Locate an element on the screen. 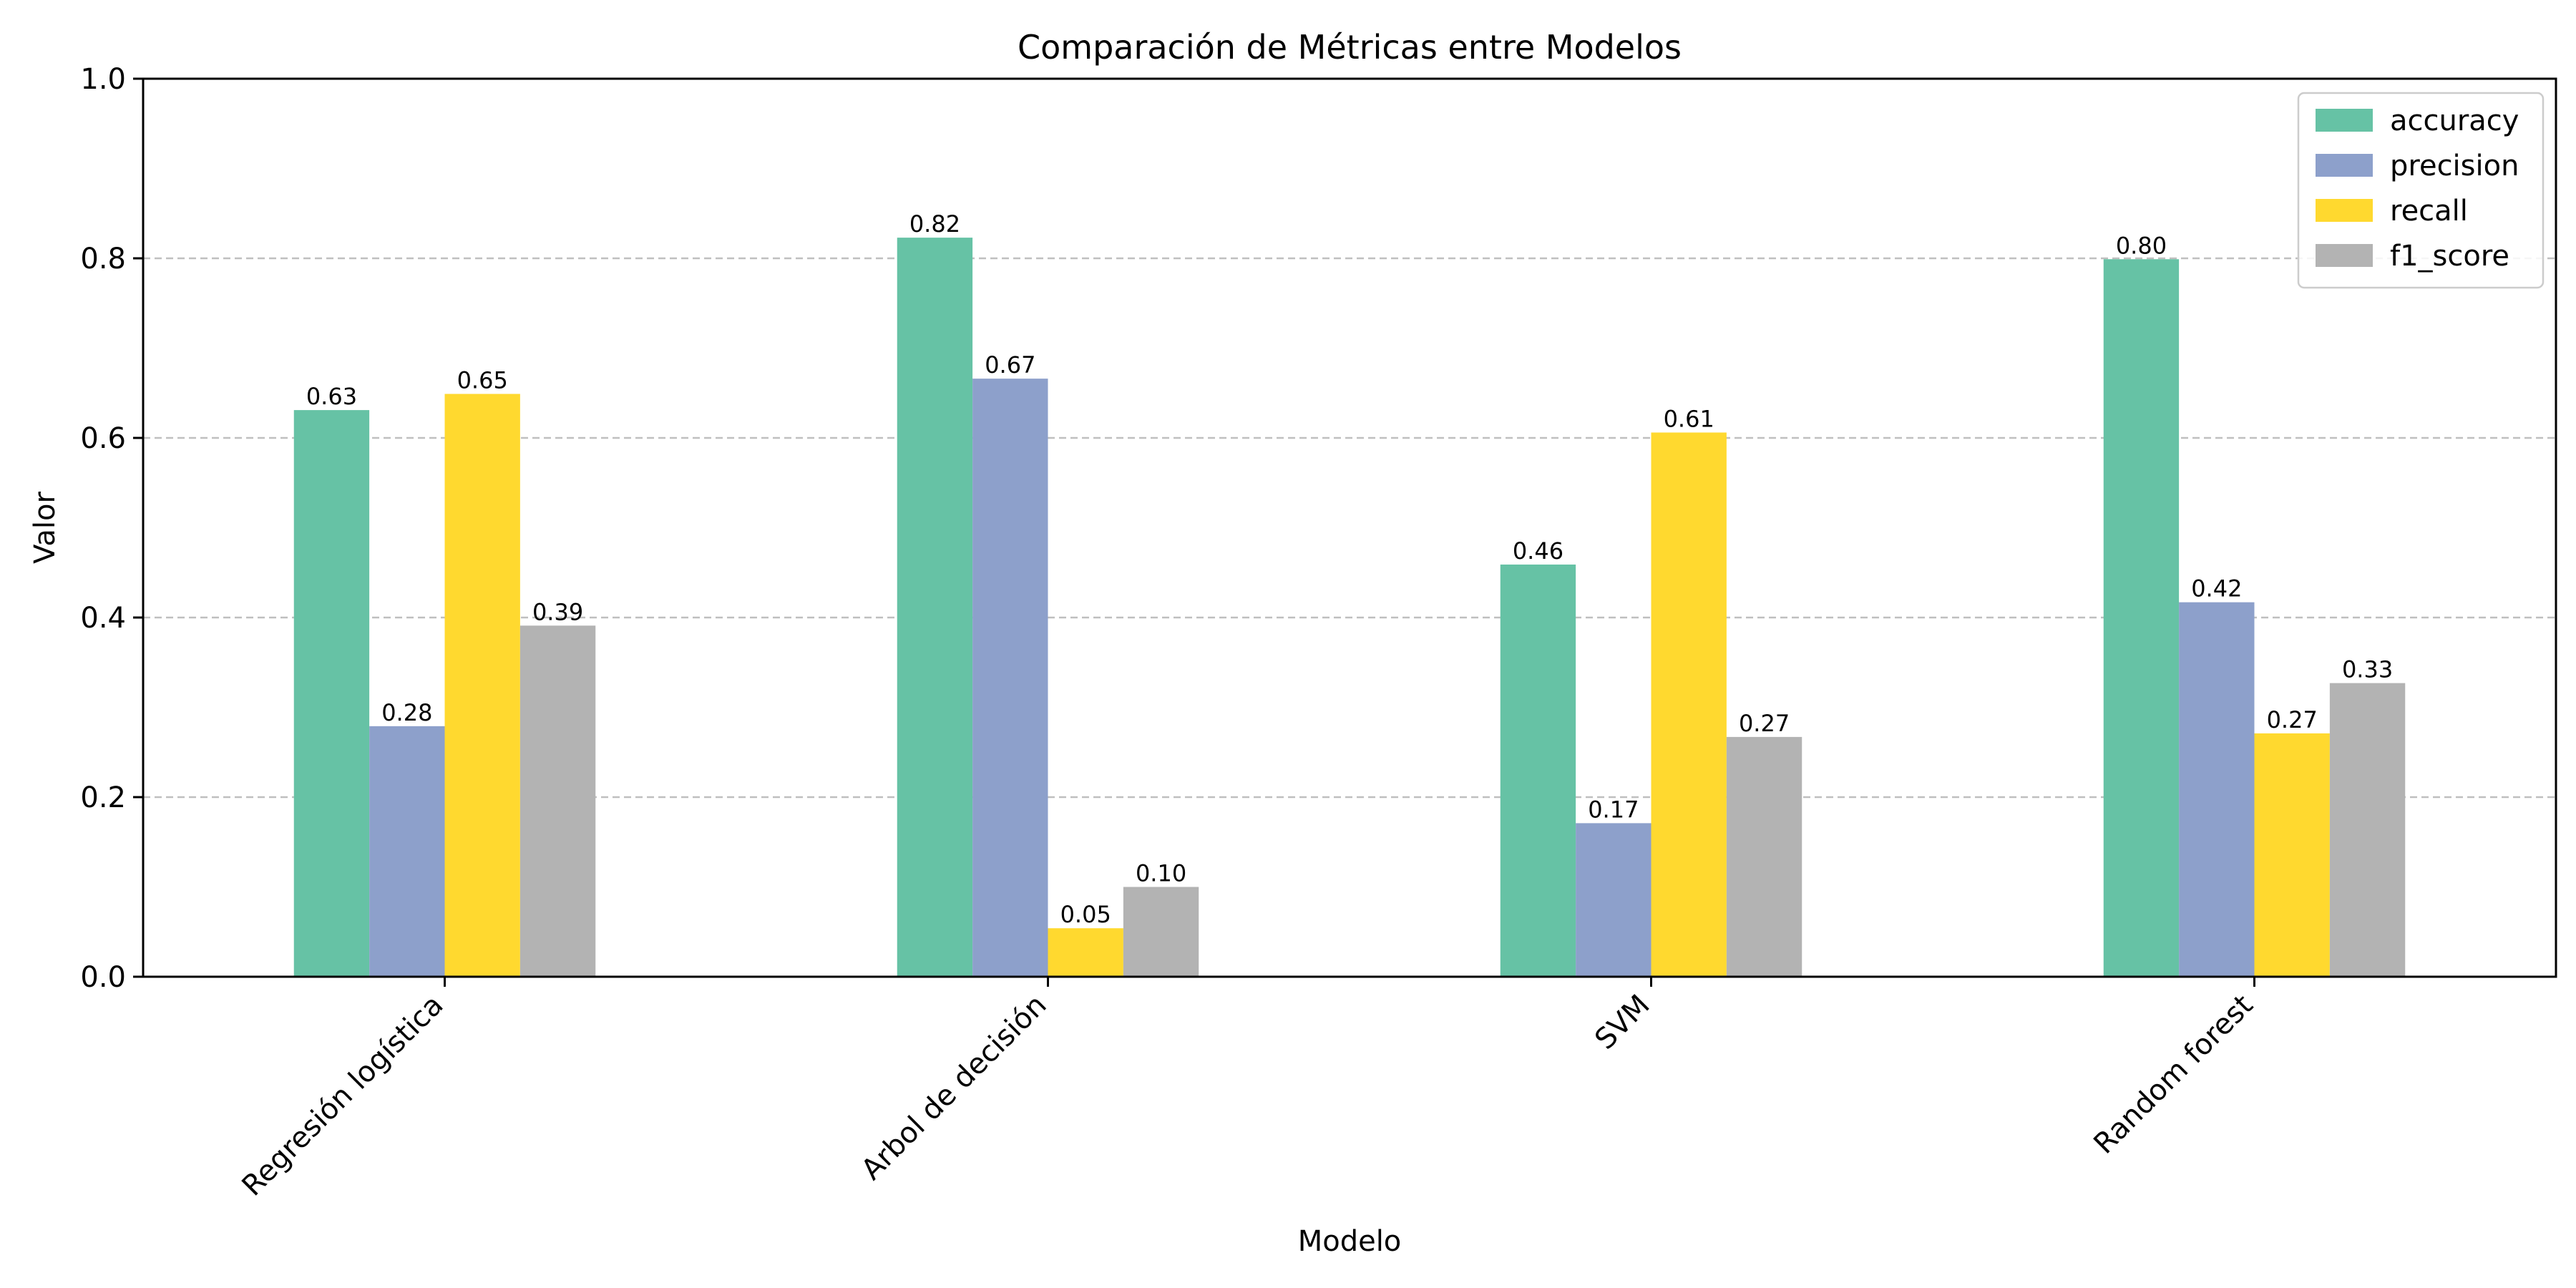 The image size is (2576, 1288). legend-label-accuracy: accuracy is located at coordinates (2454, 120).